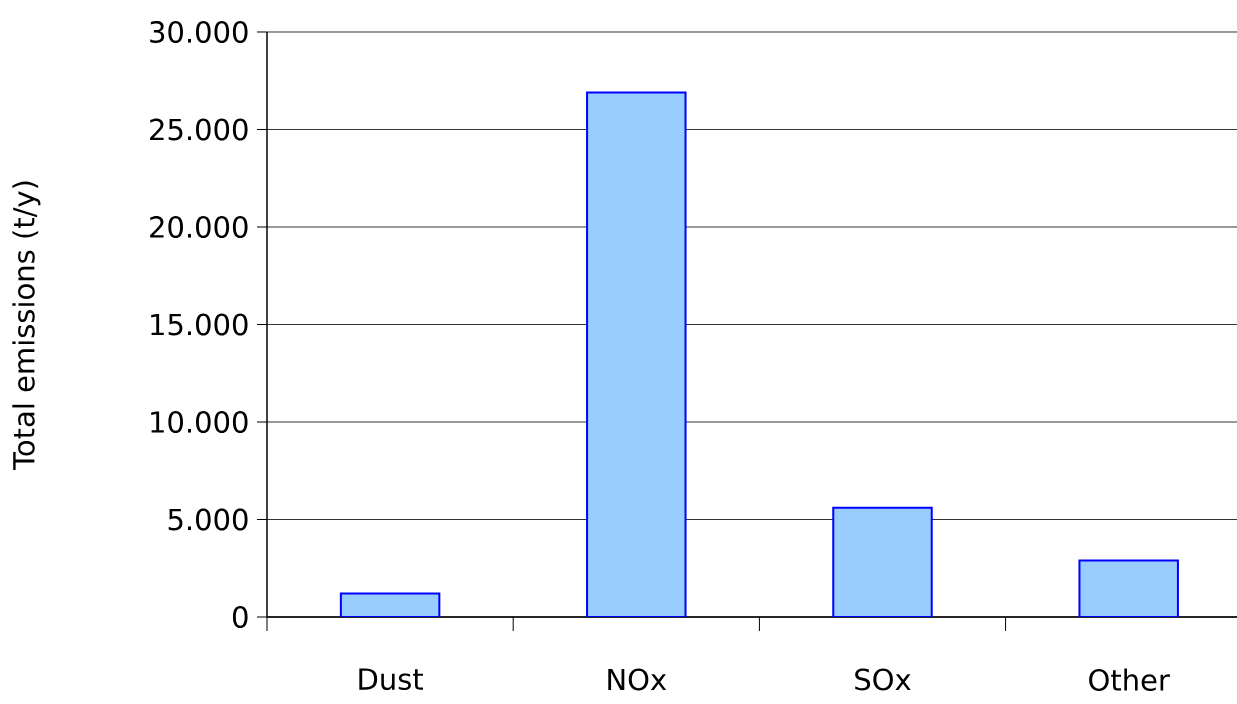  I want to click on y-axis-title: Total emissions (t/y), so click(26, 325).